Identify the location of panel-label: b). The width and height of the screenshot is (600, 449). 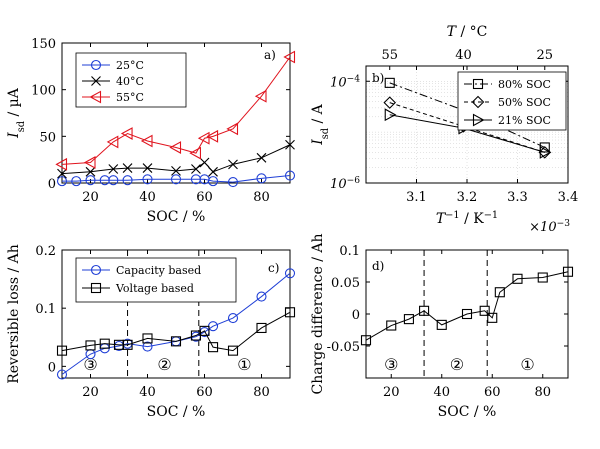
(378, 78).